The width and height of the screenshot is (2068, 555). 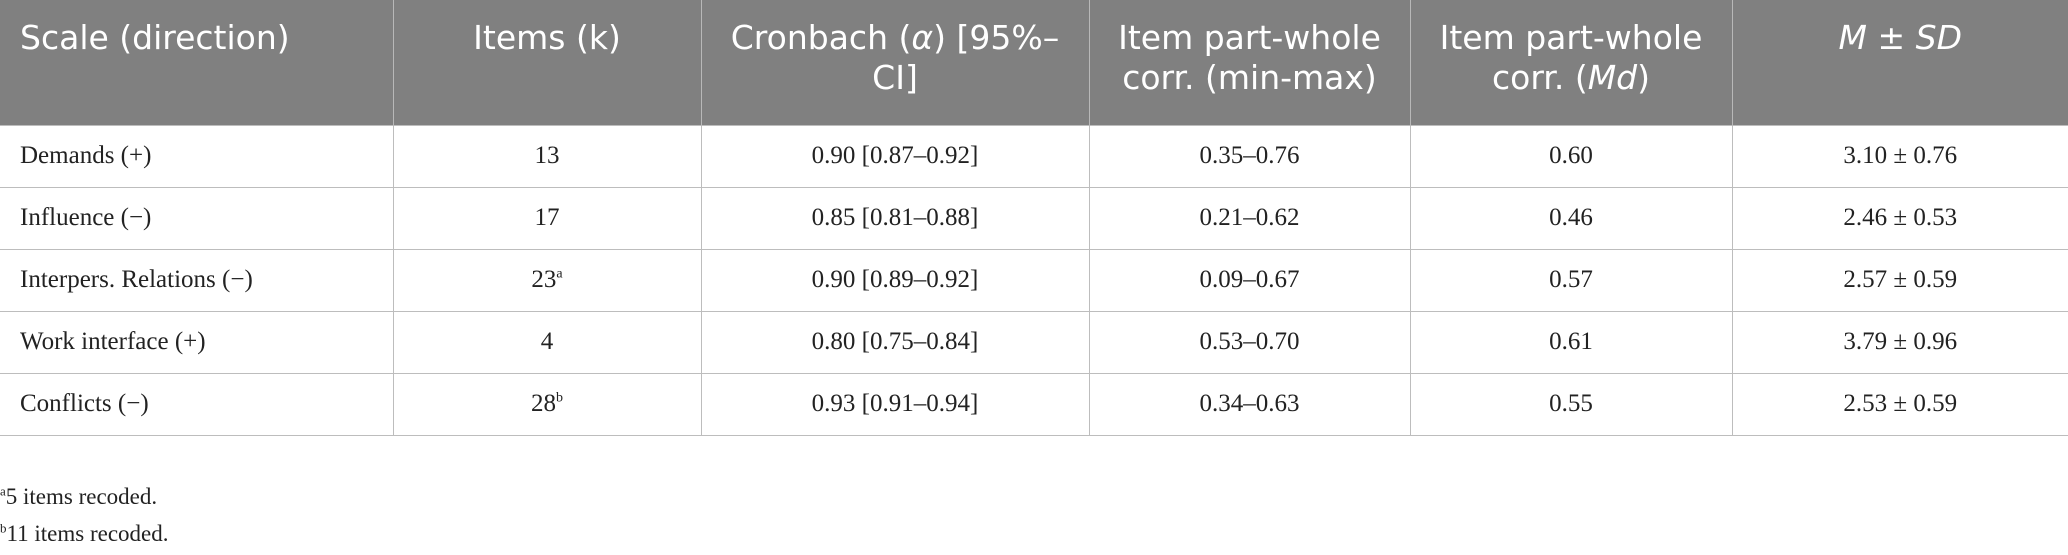 What do you see at coordinates (1249, 155) in the screenshot?
I see `cell-corr-range: 0.35–0.76` at bounding box center [1249, 155].